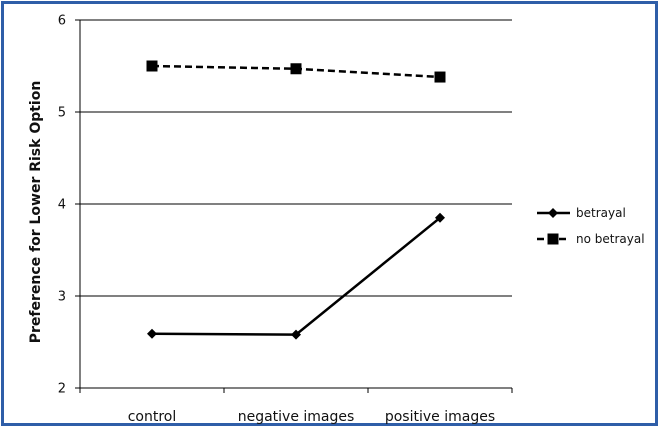 Image resolution: width=659 pixels, height=427 pixels. What do you see at coordinates (62, 389) in the screenshot?
I see `y-tick-label: 2` at bounding box center [62, 389].